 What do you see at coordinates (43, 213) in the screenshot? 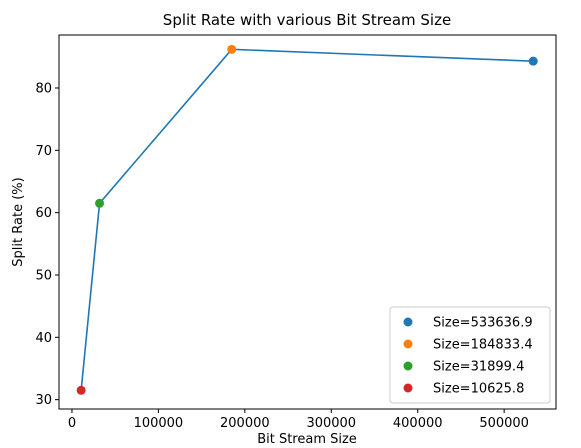
I see `y-tick-label-3: 60` at bounding box center [43, 213].